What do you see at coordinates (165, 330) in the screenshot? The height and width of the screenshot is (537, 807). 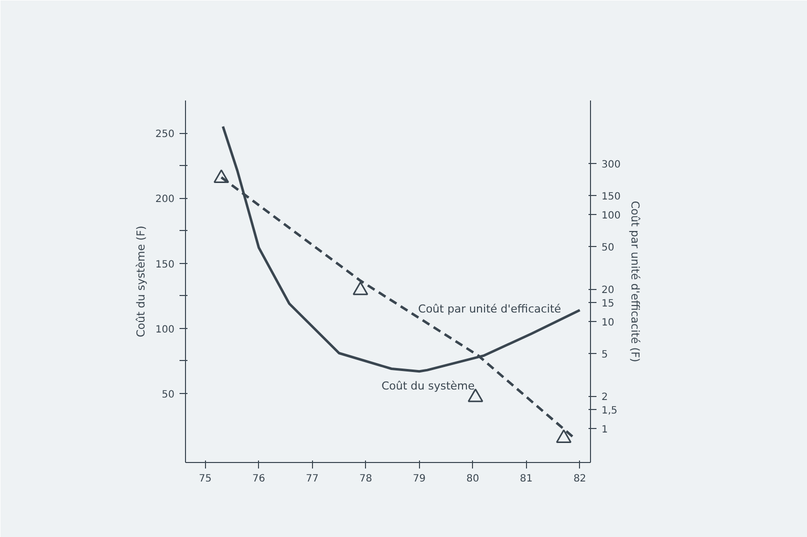 I see `y-tick-label: 100` at bounding box center [165, 330].